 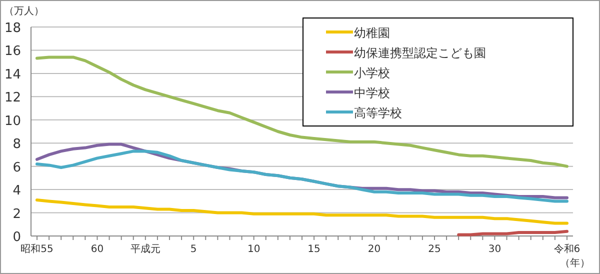 What do you see at coordinates (16, 214) in the screenshot?
I see `y-tick-label: 2` at bounding box center [16, 214].